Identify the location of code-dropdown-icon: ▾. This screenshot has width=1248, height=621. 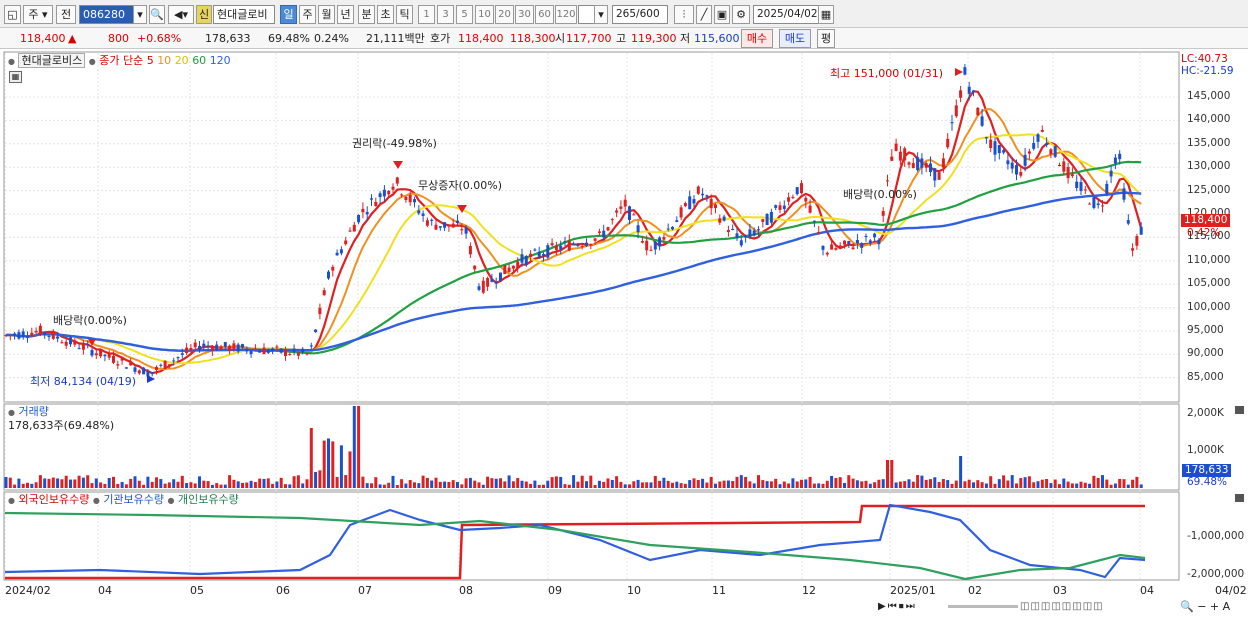
(140, 14).